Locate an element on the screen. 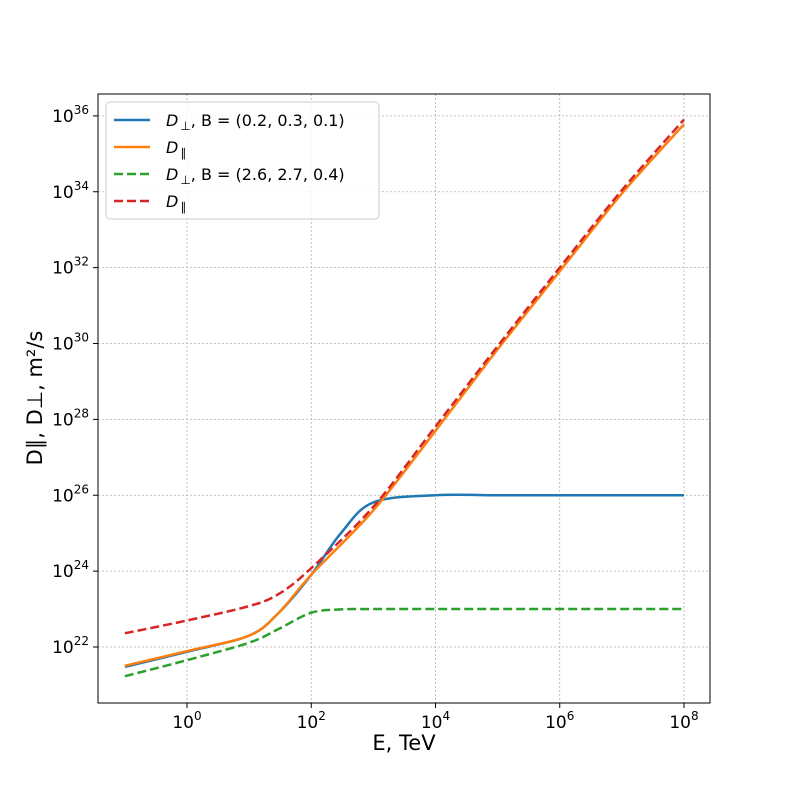 The width and height of the screenshot is (789, 789). x-tick-label: 10⁴ is located at coordinates (435, 721).